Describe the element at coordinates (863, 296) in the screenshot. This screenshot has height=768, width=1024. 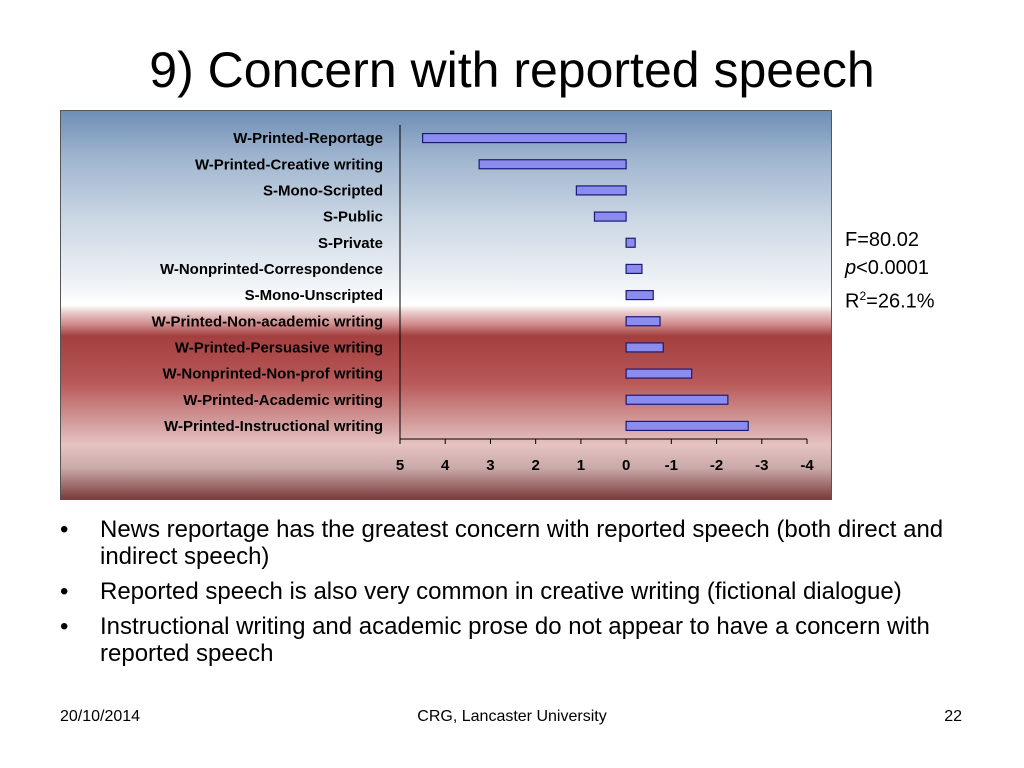
I see `r-superscript: 2` at that location.